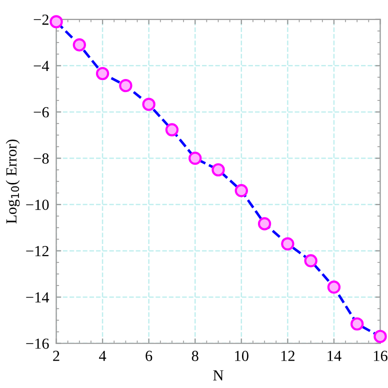  I want to click on x-tick-label: 8, so click(195, 356).